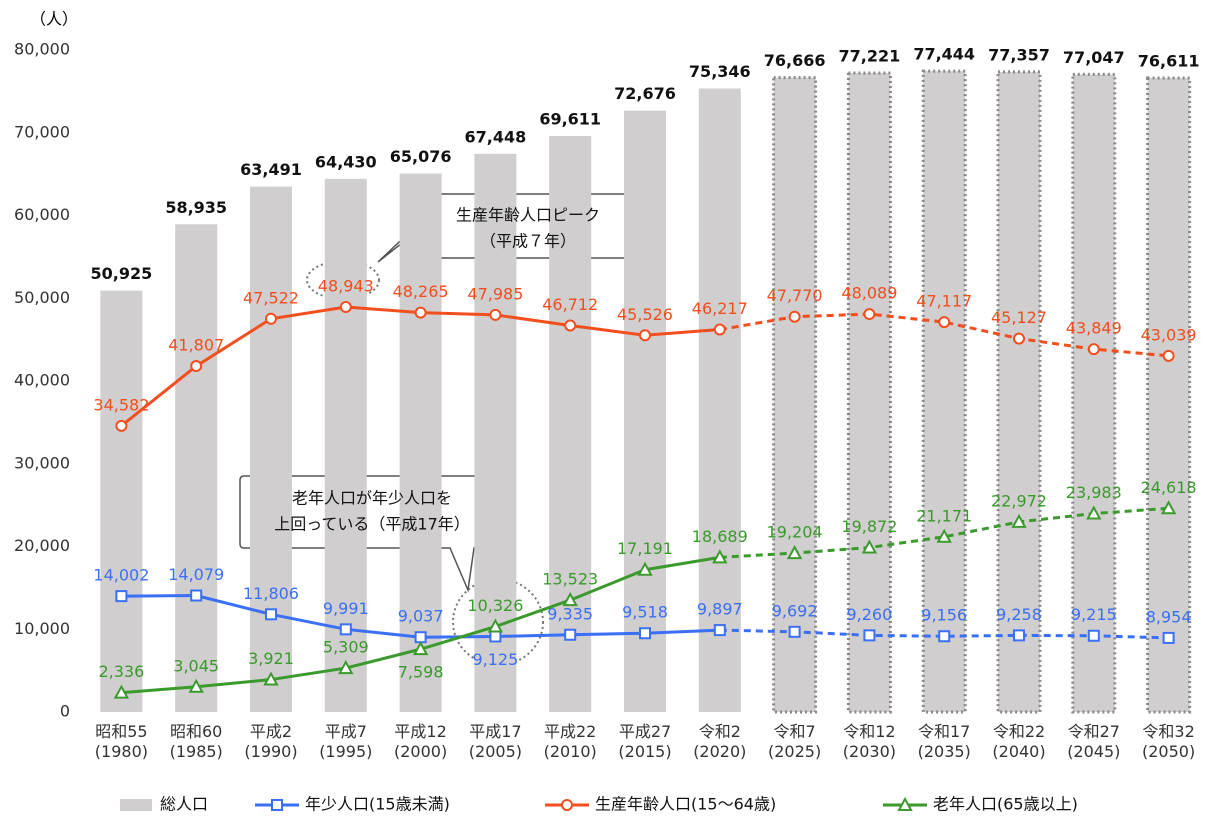 Image resolution: width=1206 pixels, height=821 pixels. Describe the element at coordinates (271, 297) in the screenshot. I see `data-label: 47,522` at that location.